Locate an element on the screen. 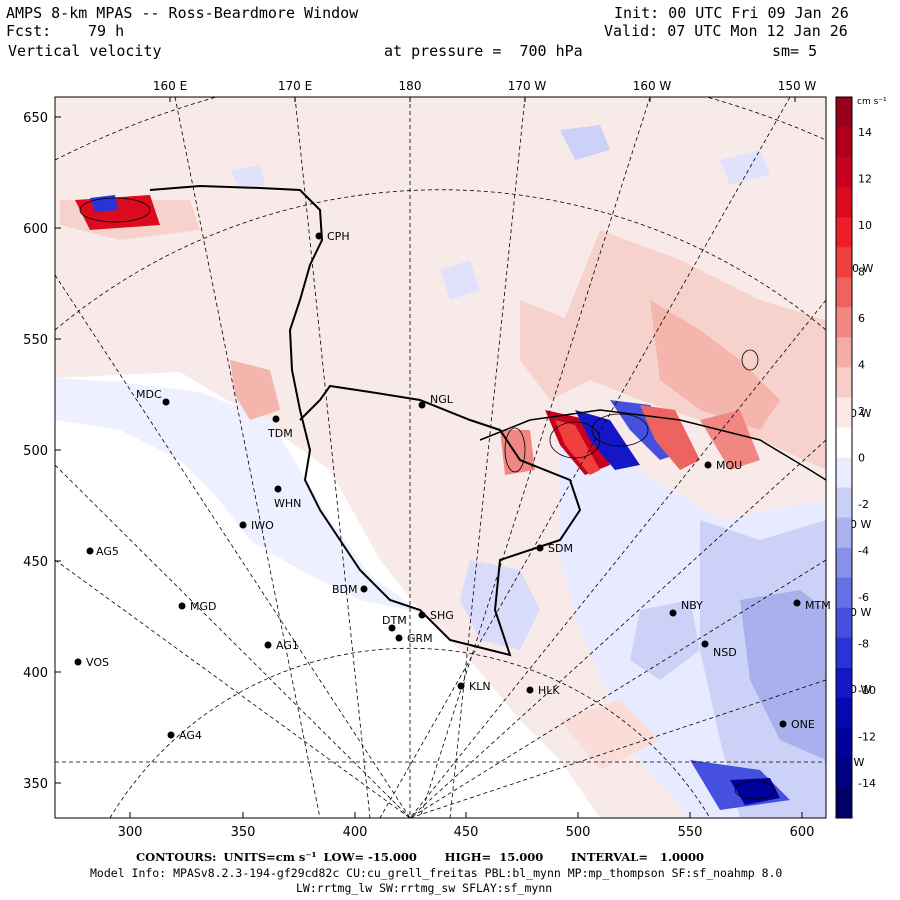 The image size is (900, 900). x-tick-label: 450 is located at coordinates (466, 832).